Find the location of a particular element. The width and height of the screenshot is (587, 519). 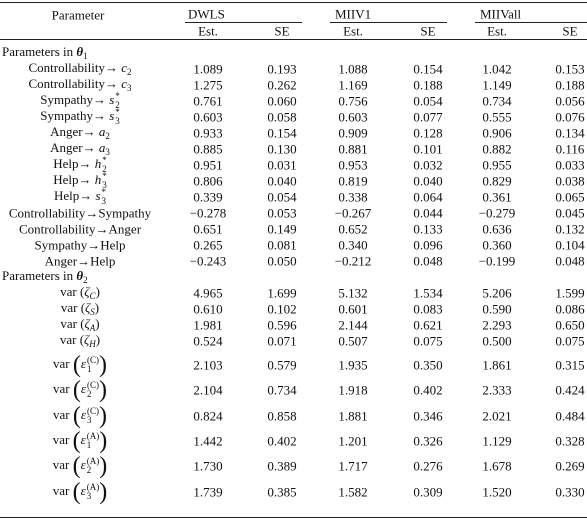

row-label: var (ζA) is located at coordinates (79, 325).